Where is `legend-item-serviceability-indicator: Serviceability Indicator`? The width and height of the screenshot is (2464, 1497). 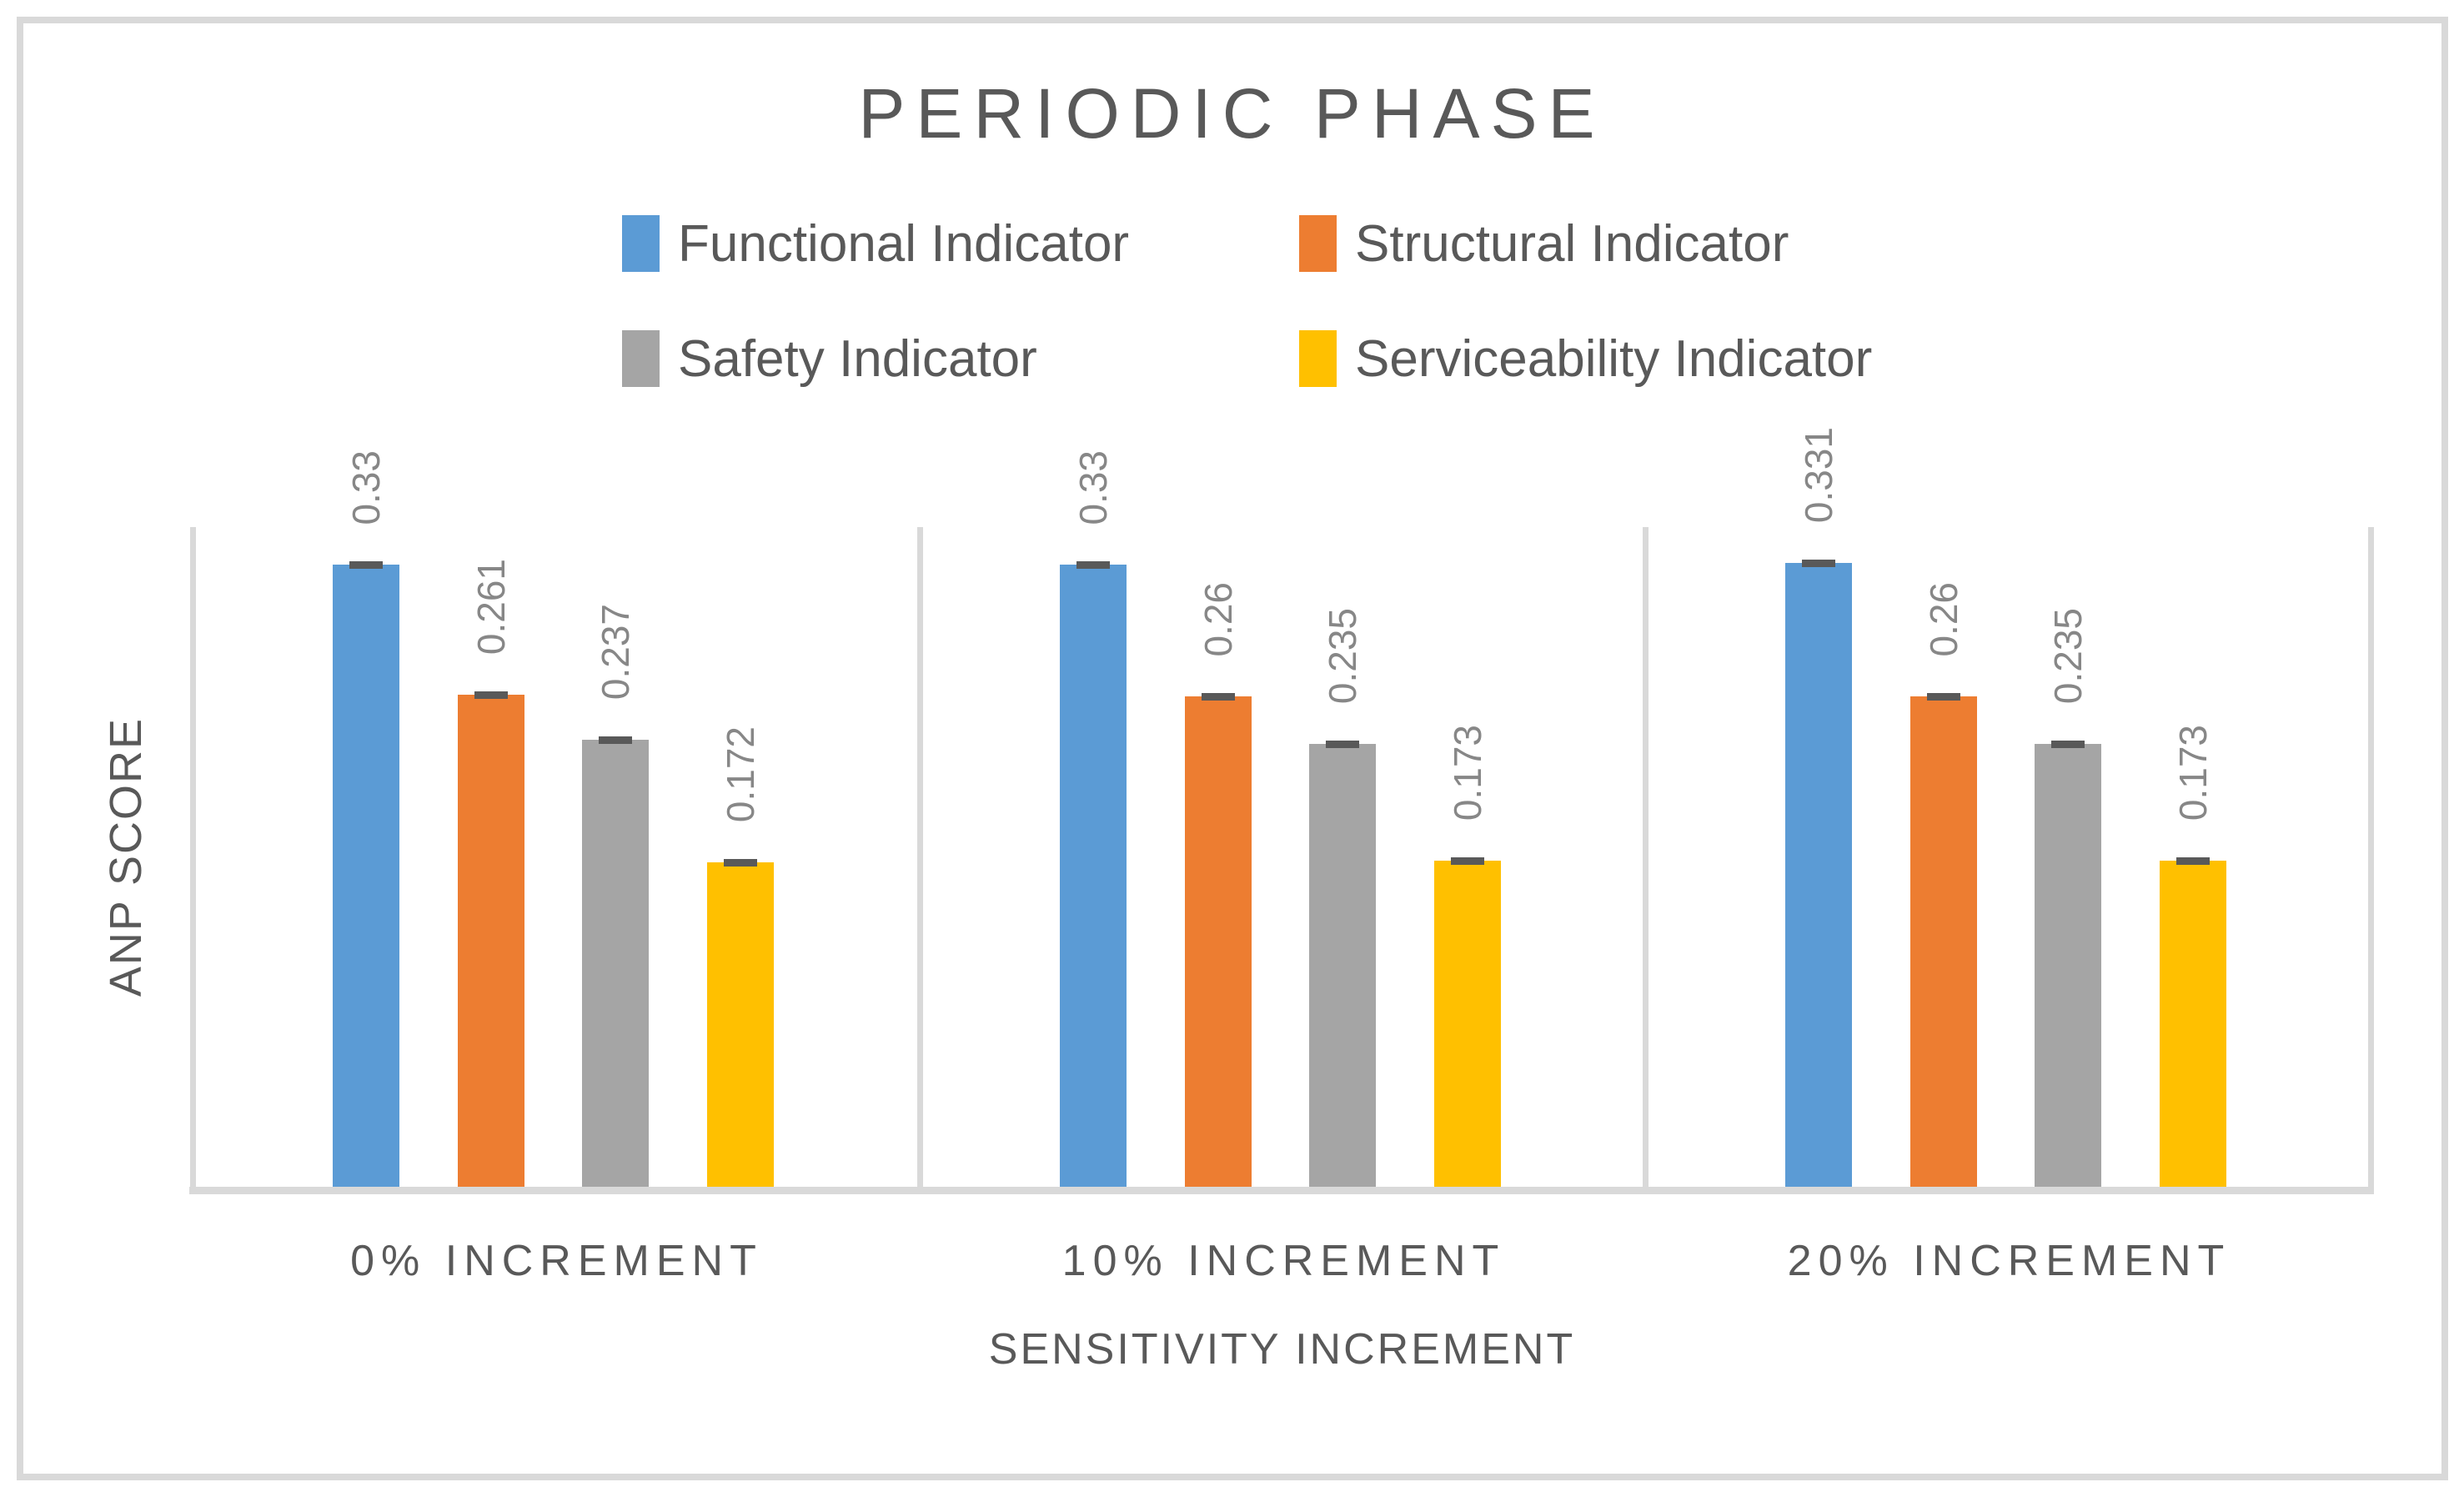 legend-item-serviceability-indicator: Serviceability Indicator is located at coordinates (1586, 358).